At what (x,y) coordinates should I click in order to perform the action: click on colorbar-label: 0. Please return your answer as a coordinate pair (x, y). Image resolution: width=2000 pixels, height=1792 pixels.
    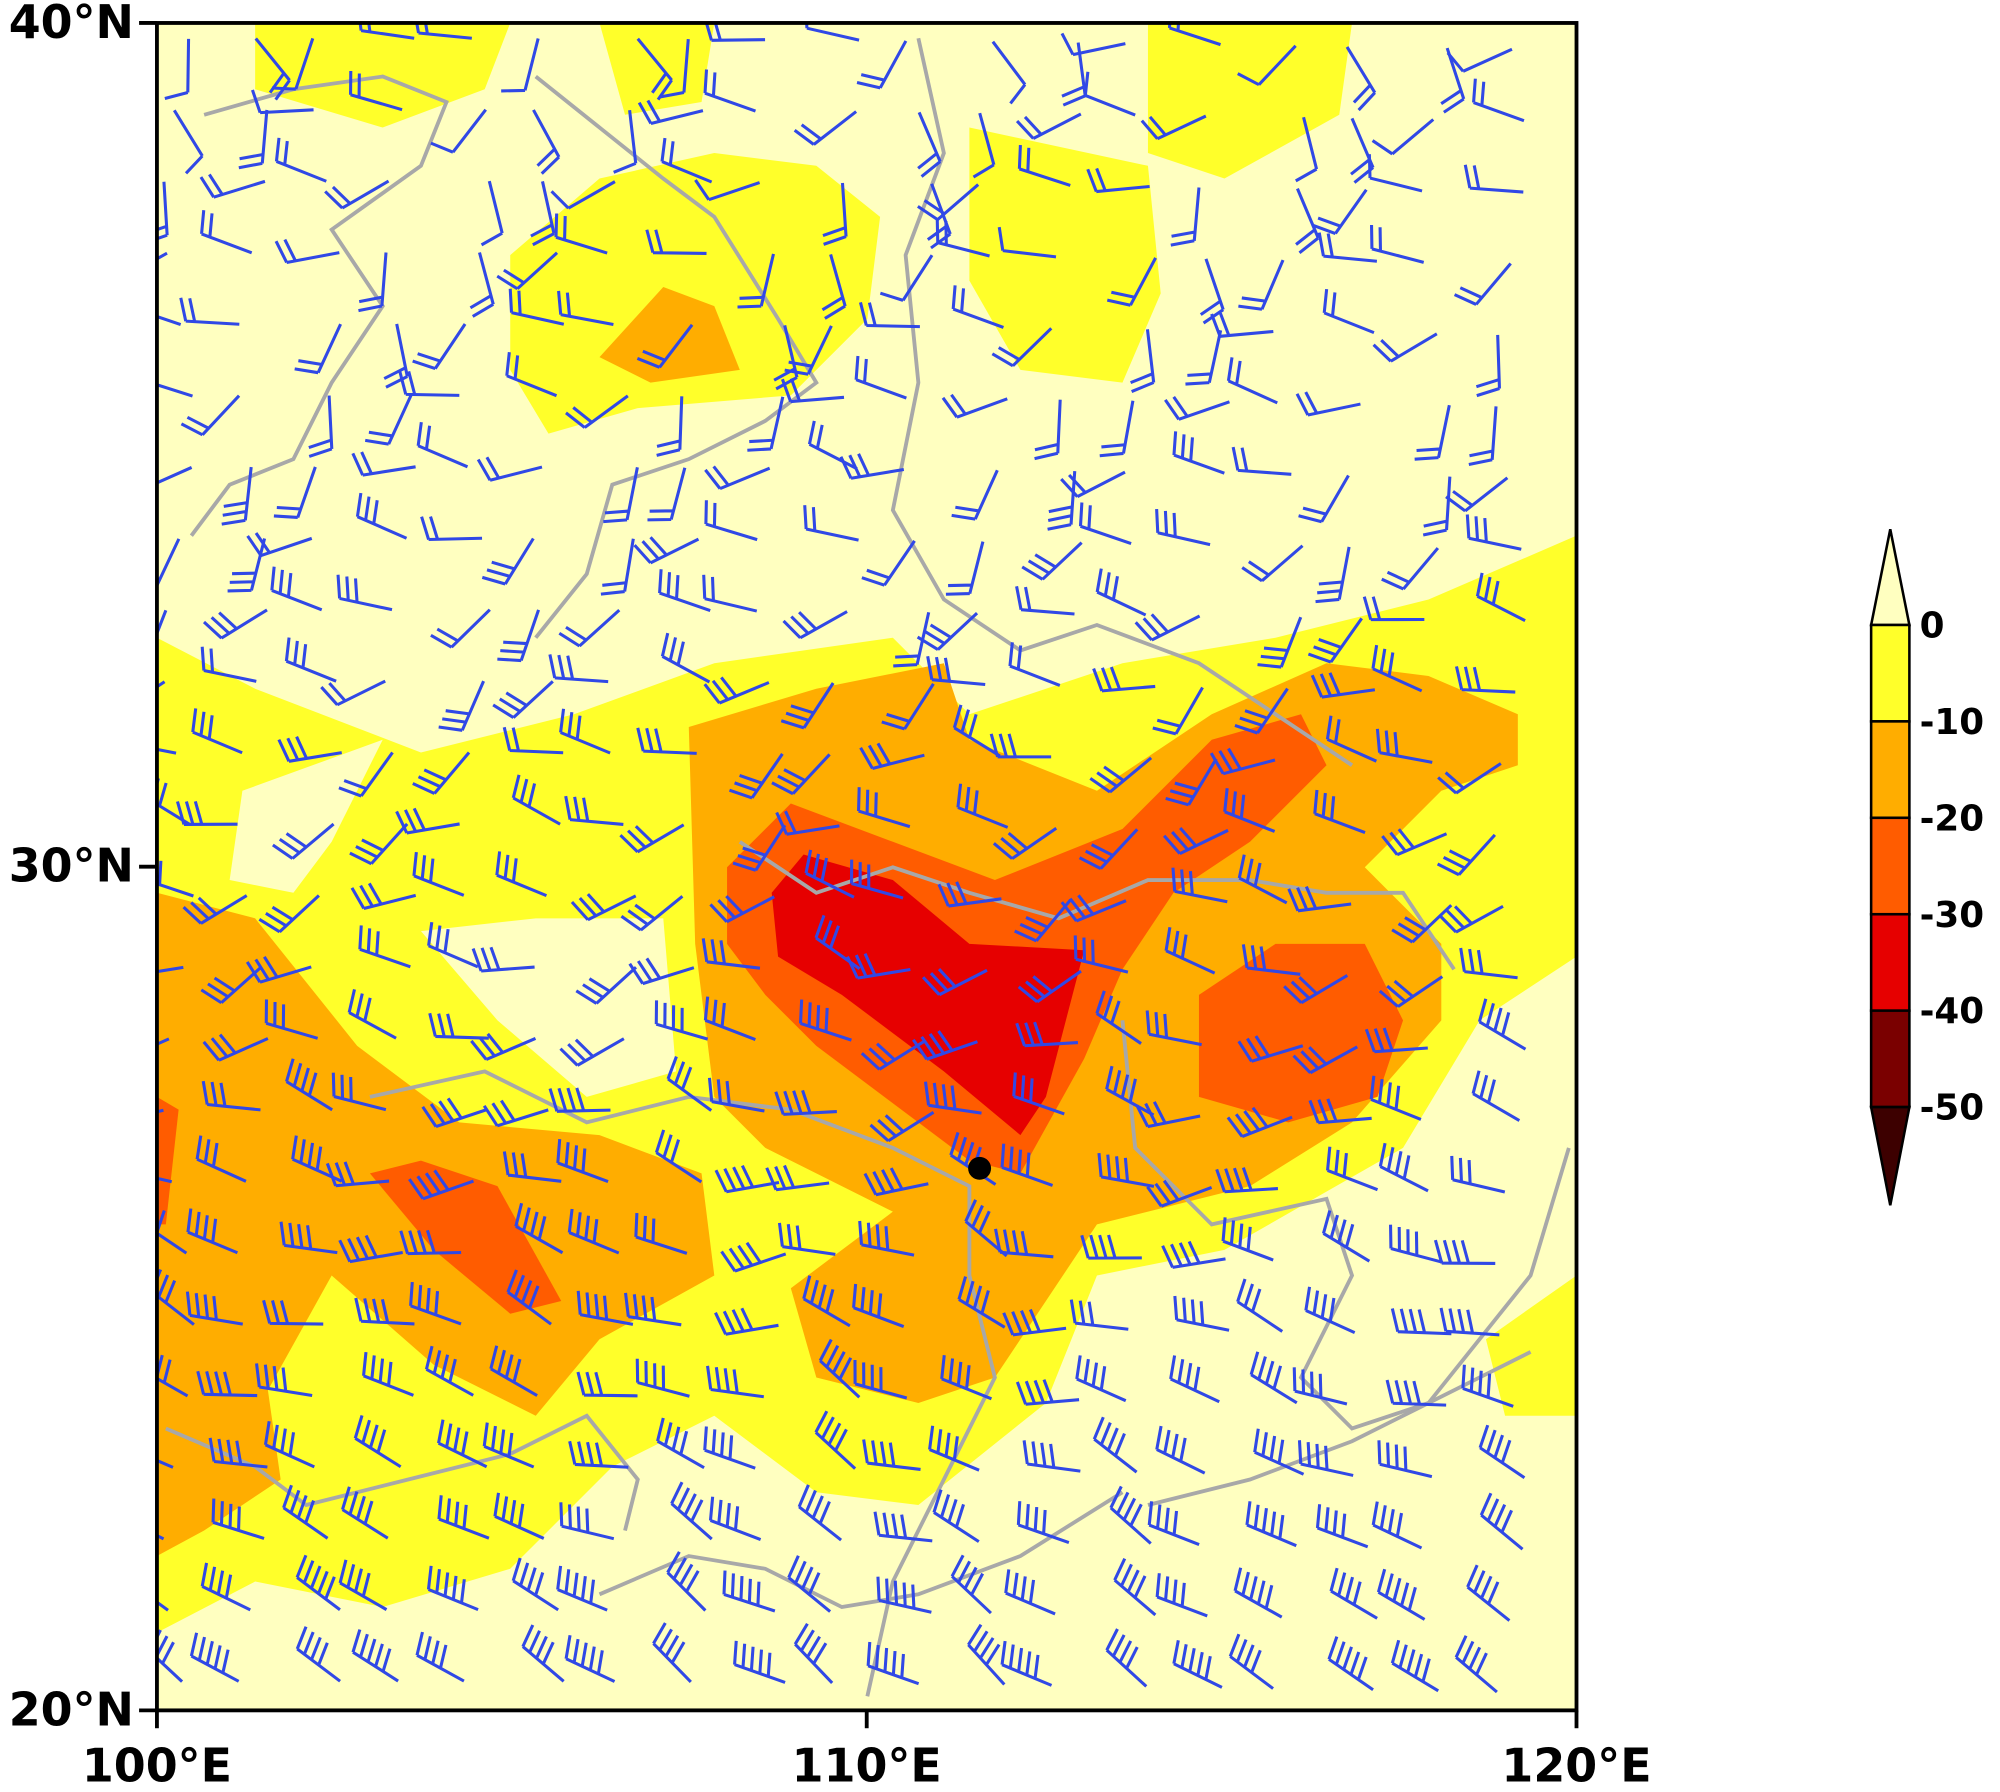
    Looking at the image, I should click on (1932, 626).